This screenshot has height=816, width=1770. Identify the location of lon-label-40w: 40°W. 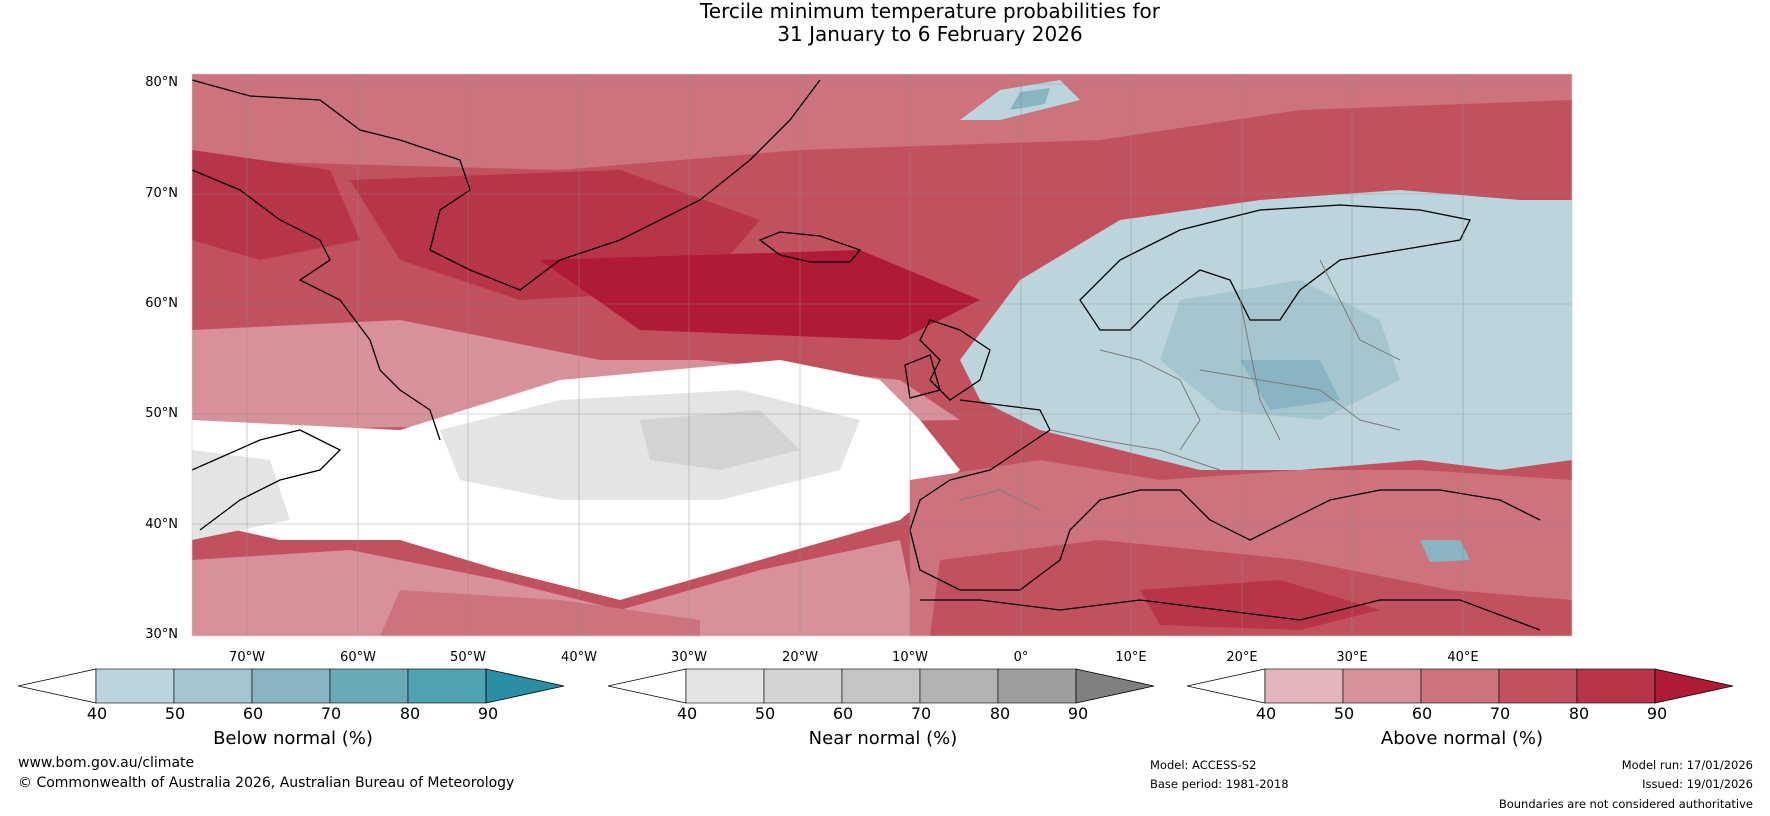
(579, 657).